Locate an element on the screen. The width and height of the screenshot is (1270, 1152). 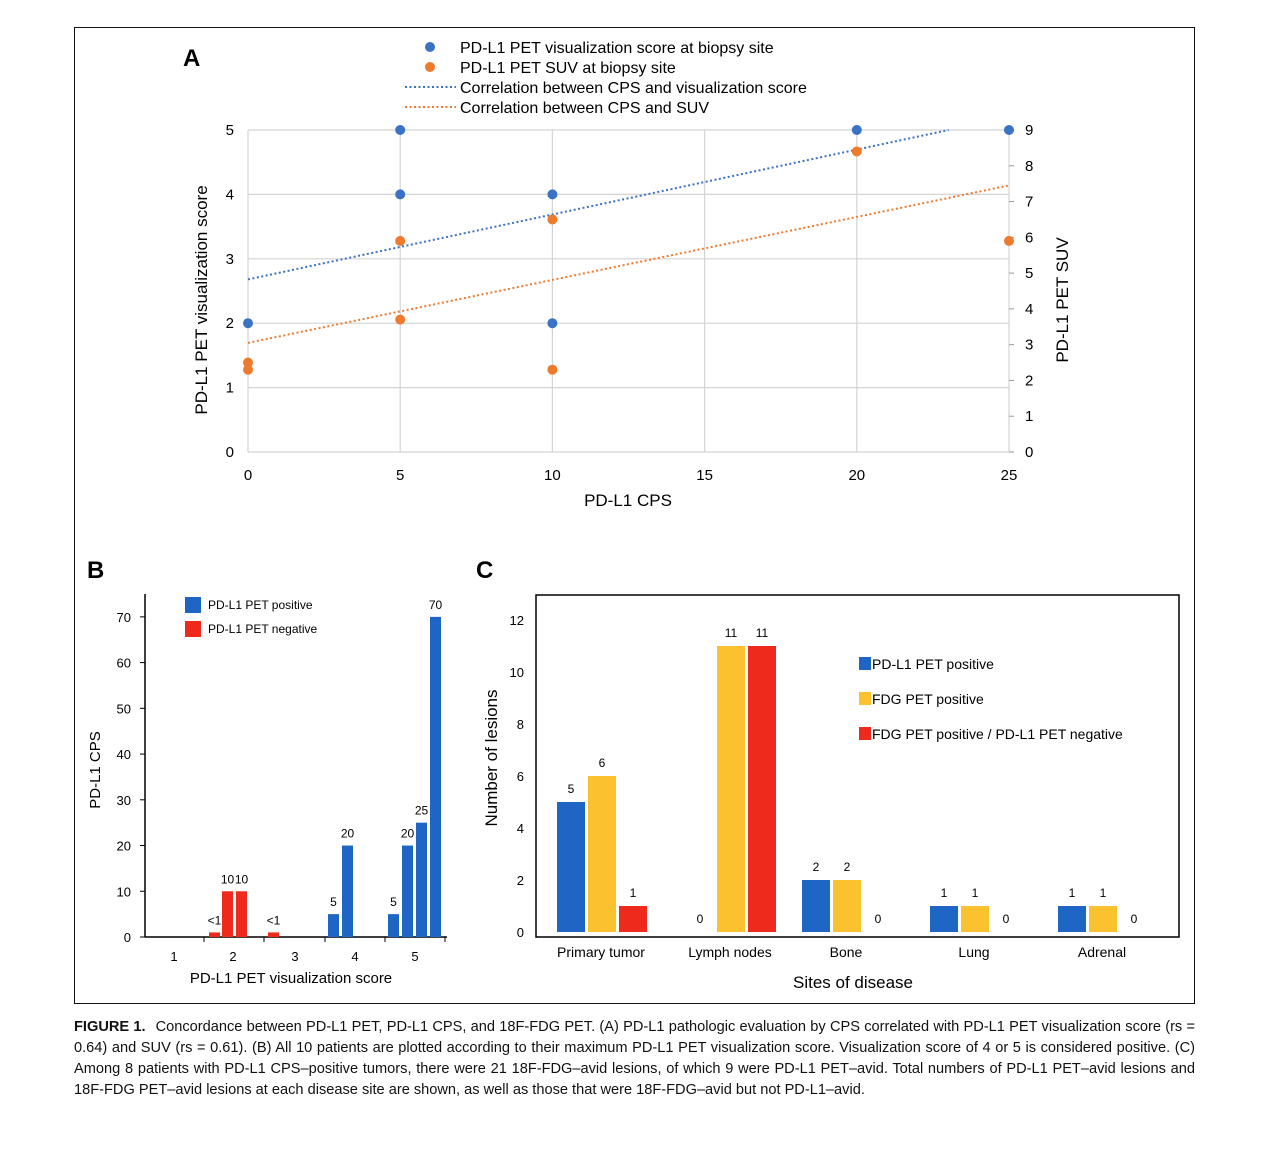
chart-b-ytick-label: 50 is located at coordinates (124, 708).